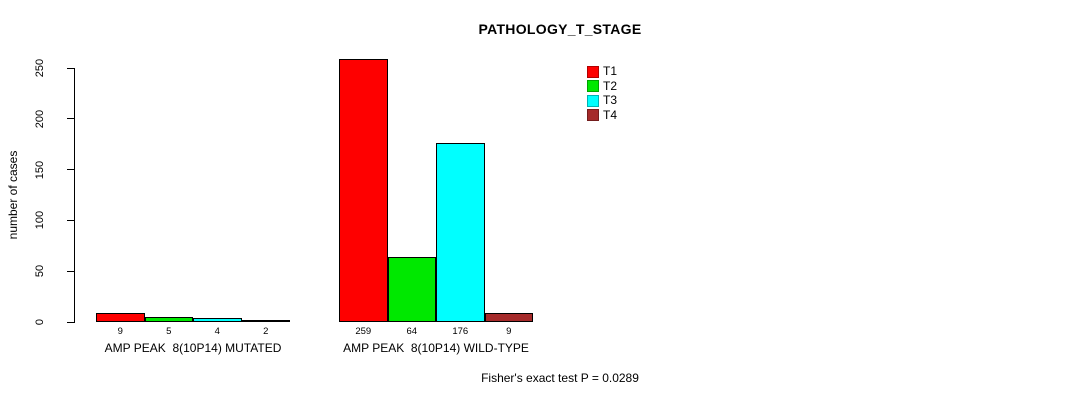 This screenshot has height=400, width=1090. What do you see at coordinates (265, 320) in the screenshot?
I see `bar-t4-group1` at bounding box center [265, 320].